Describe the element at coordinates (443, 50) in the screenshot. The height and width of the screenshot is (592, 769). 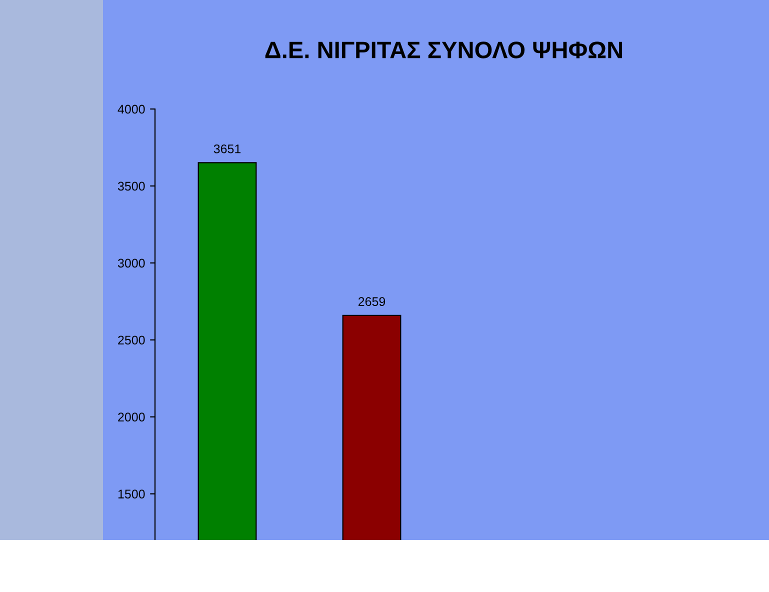
I see `chart-title: Δ.Ε. ΝΙΓΡΙΤΑΣ ΣΥΝΟΛΟ ΨΗΦΩΝ` at that location.